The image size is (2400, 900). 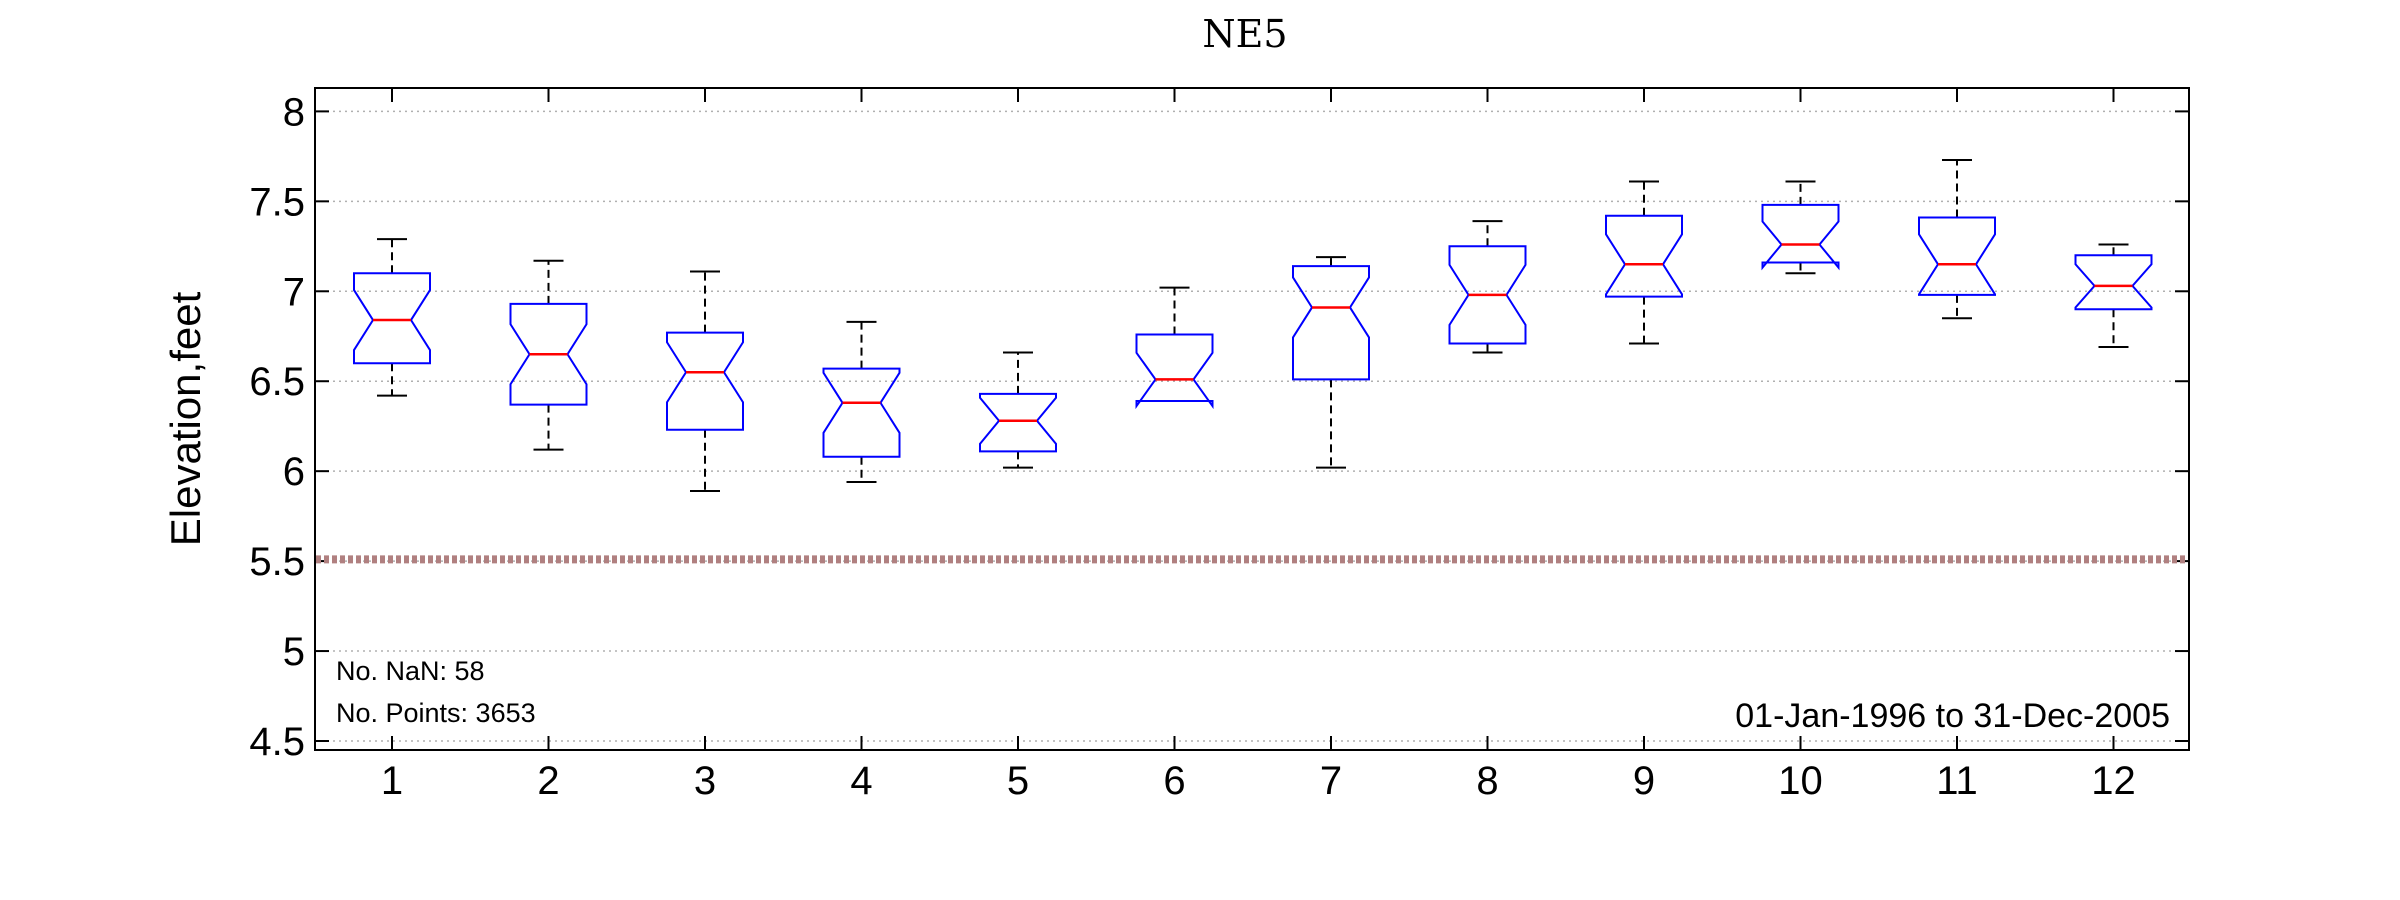 What do you see at coordinates (1331, 781) in the screenshot?
I see `x-tick-label: 7` at bounding box center [1331, 781].